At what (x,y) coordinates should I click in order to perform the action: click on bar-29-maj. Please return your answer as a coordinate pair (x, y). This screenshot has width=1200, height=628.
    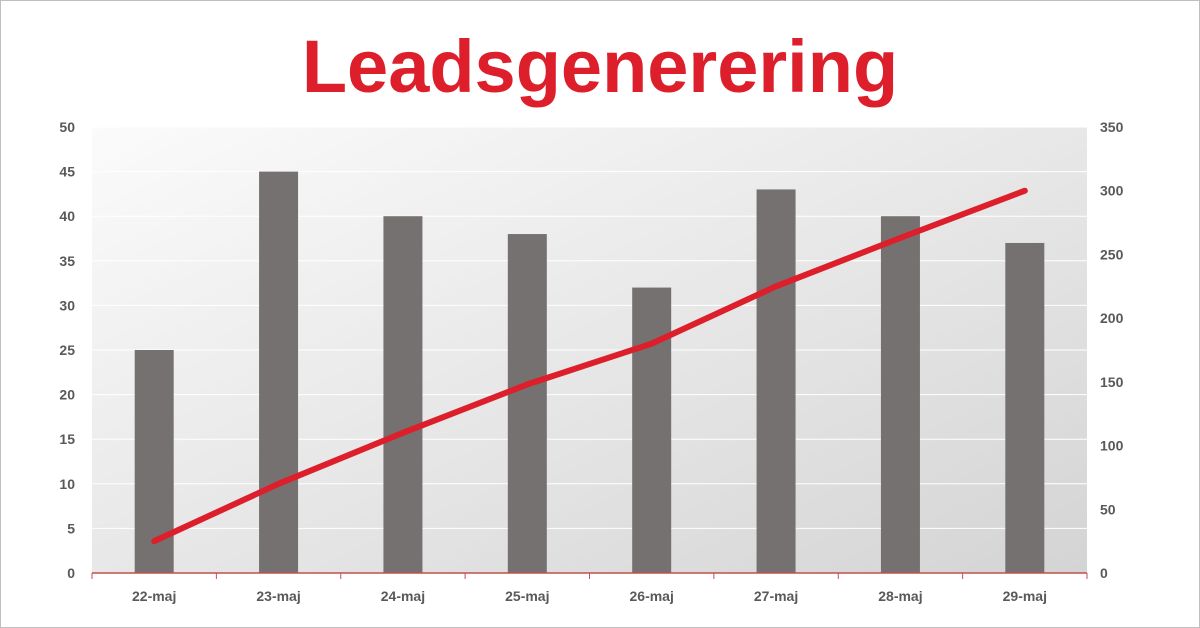
    Looking at the image, I should click on (1025, 407).